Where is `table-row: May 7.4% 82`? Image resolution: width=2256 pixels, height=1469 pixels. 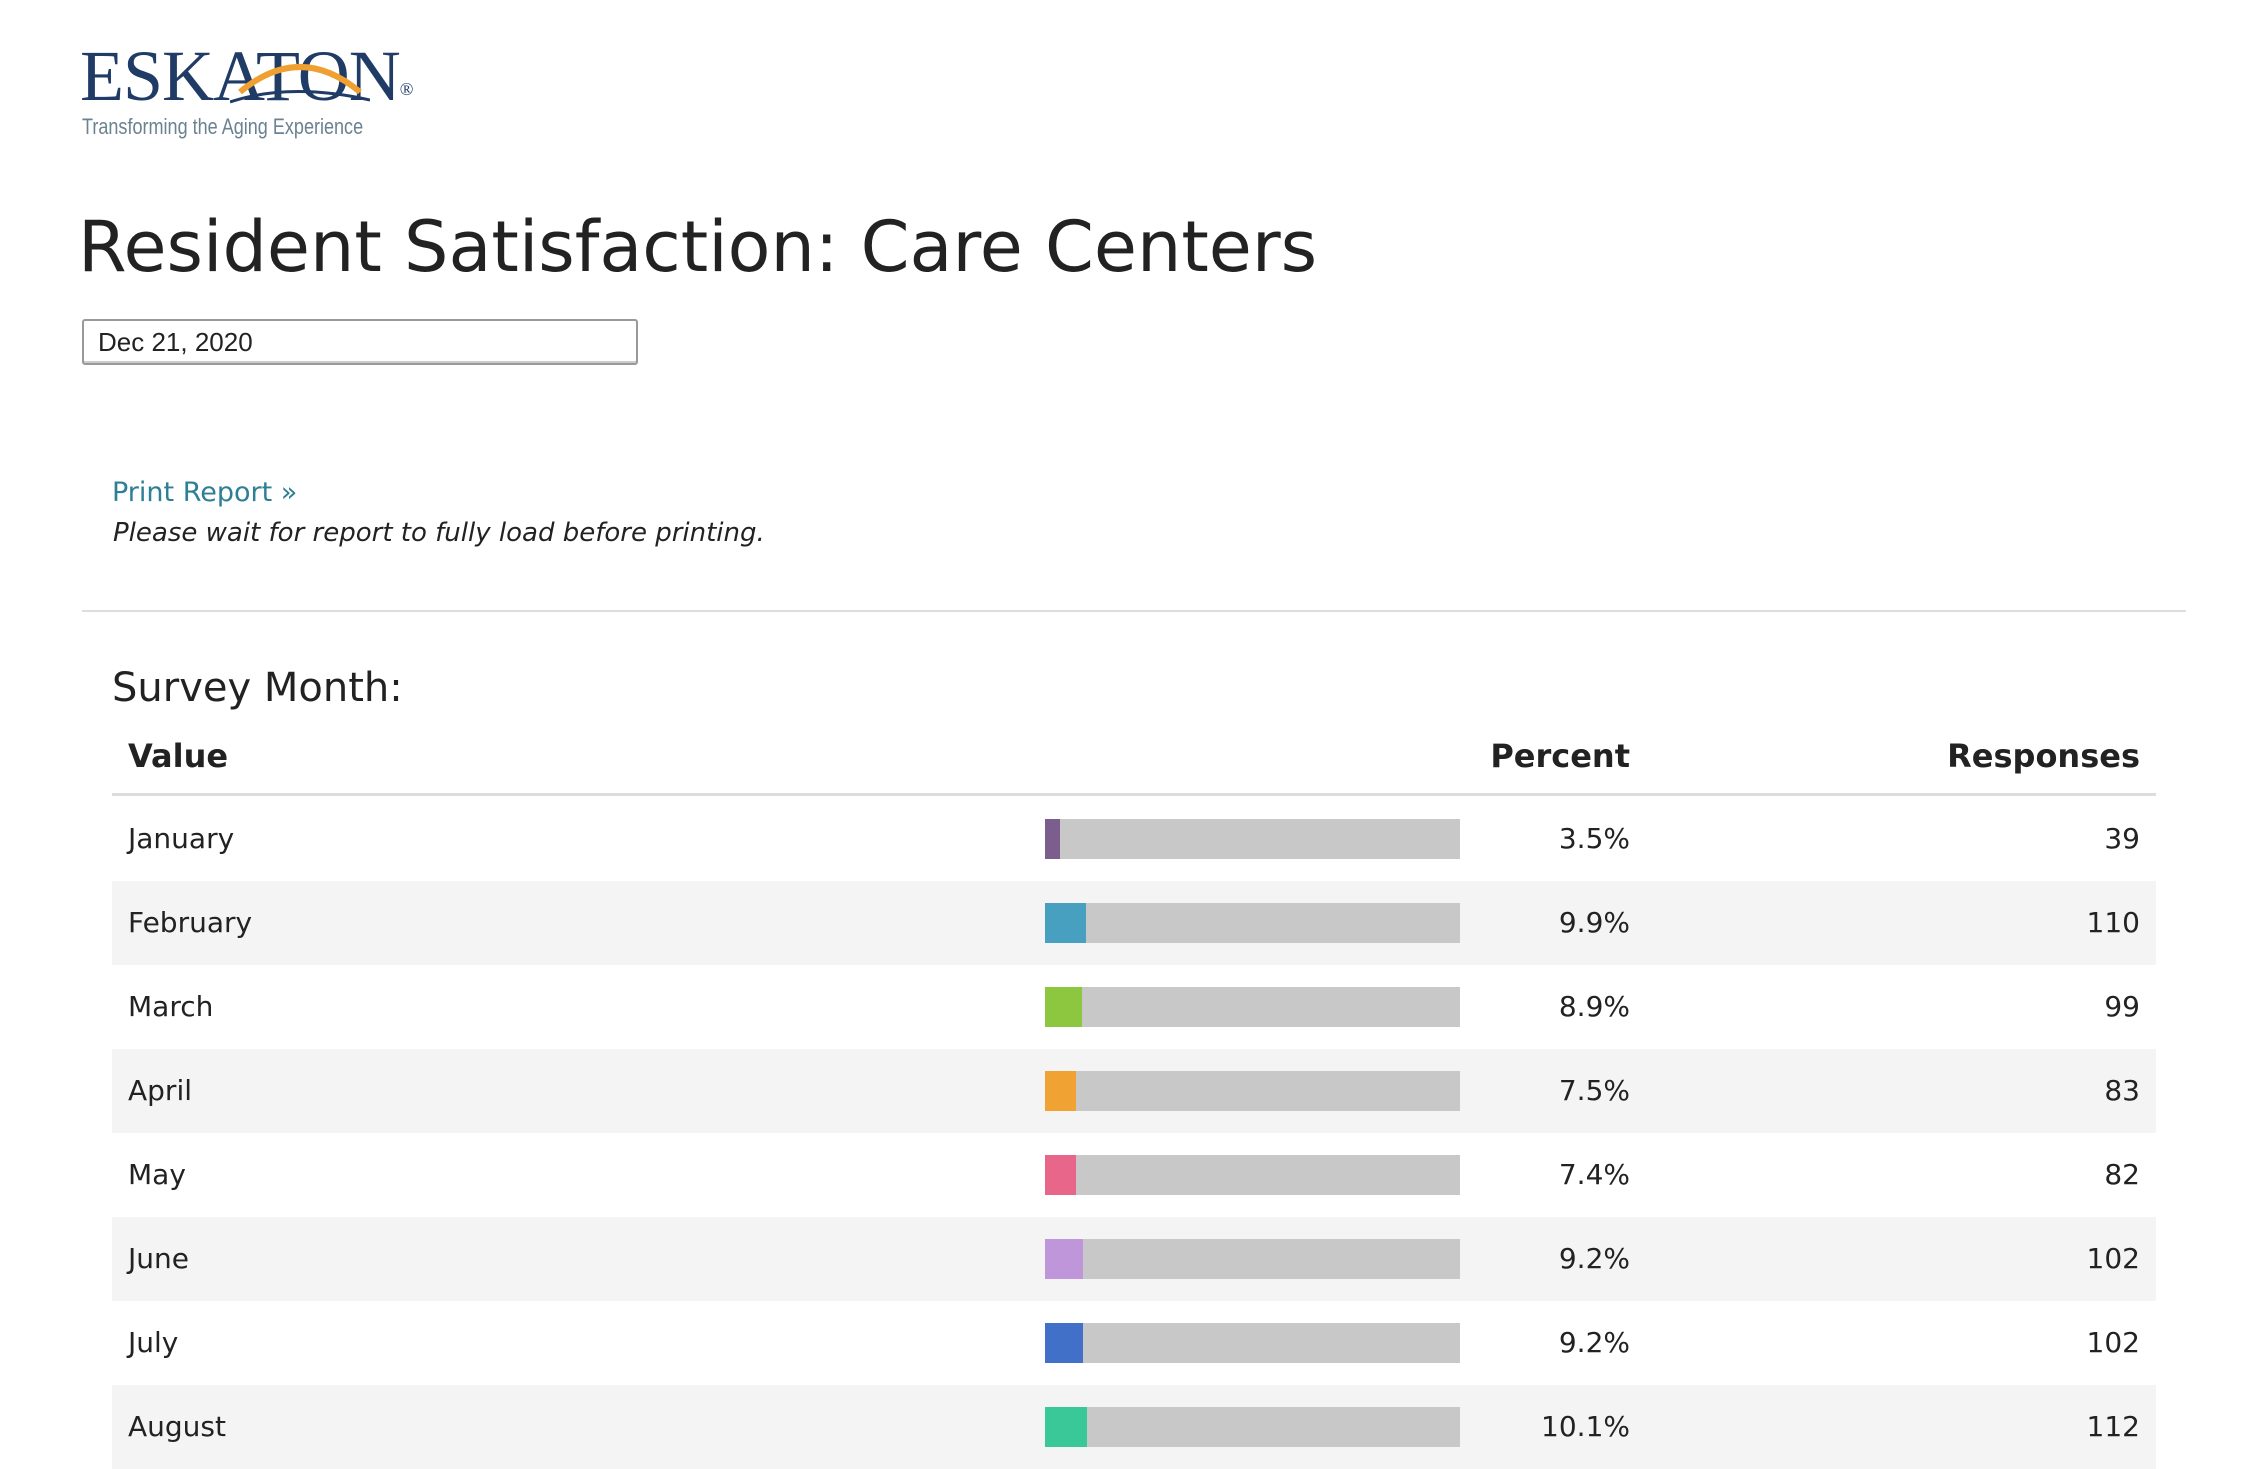 table-row: May 7.4% 82 is located at coordinates (1134, 1175).